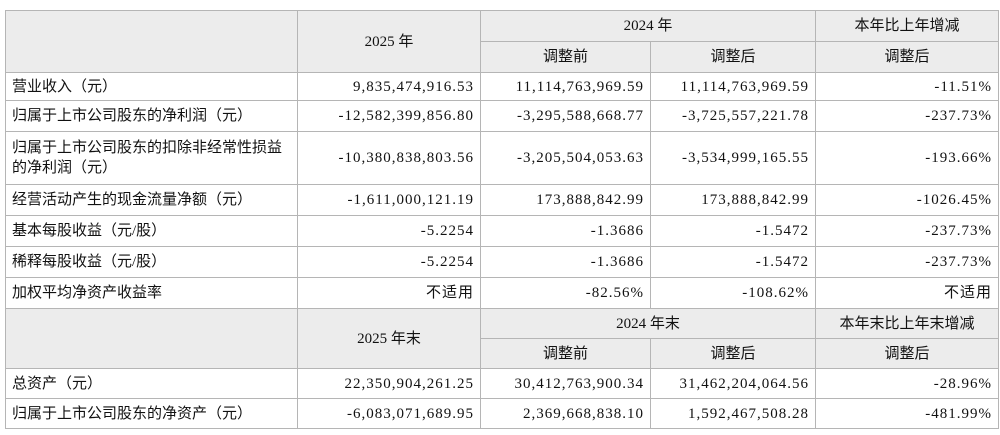  Describe the element at coordinates (648, 323) in the screenshot. I see `header-group: 2024 年末` at that location.